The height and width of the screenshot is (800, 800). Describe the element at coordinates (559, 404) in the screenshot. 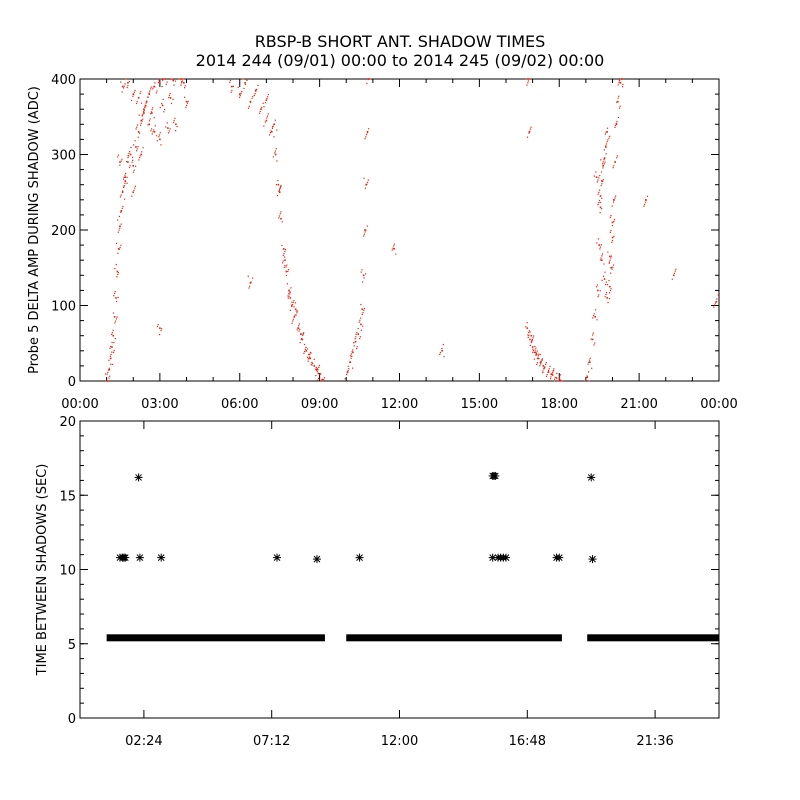

I see `top-x-tick-label: 18:00` at that location.